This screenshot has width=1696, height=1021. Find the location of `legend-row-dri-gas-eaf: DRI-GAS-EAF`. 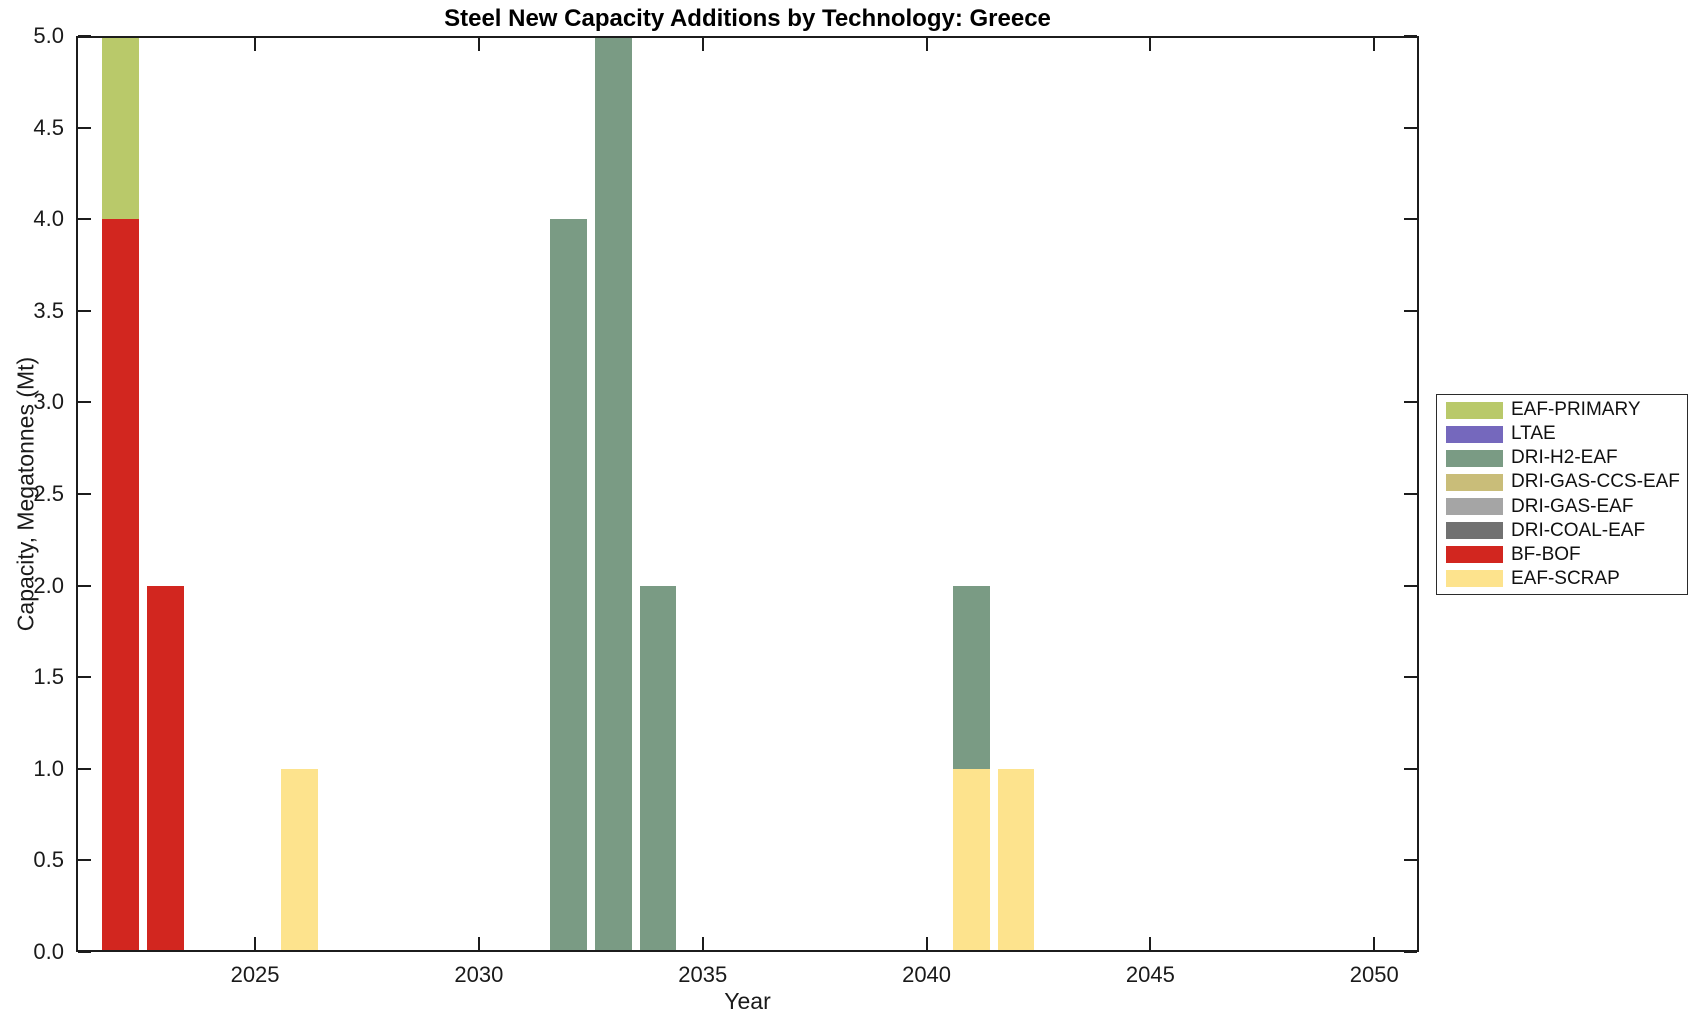

legend-row-dri-gas-eaf: DRI-GAS-EAF is located at coordinates (1562, 507).